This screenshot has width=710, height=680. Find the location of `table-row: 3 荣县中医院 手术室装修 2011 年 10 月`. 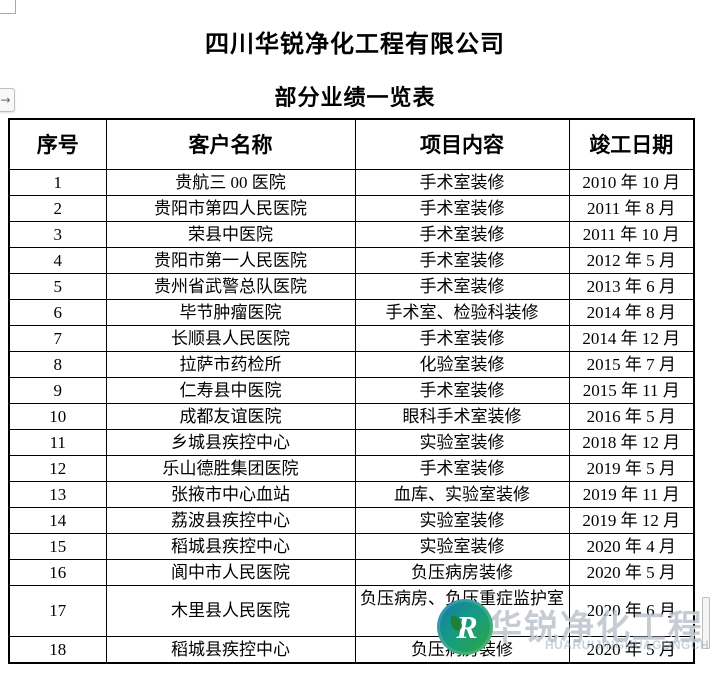

table-row: 3 荣县中医院 手术室装修 2011 年 10 月 is located at coordinates (351, 234).